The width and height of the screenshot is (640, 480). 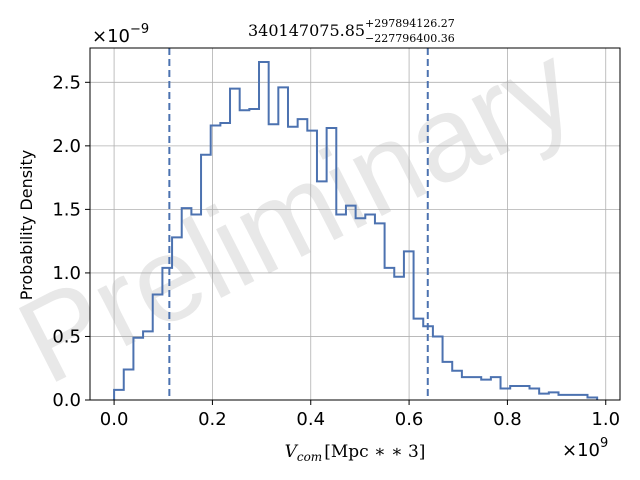 I want to click on y-multiplier-exp: −9, so click(x=139, y=29).